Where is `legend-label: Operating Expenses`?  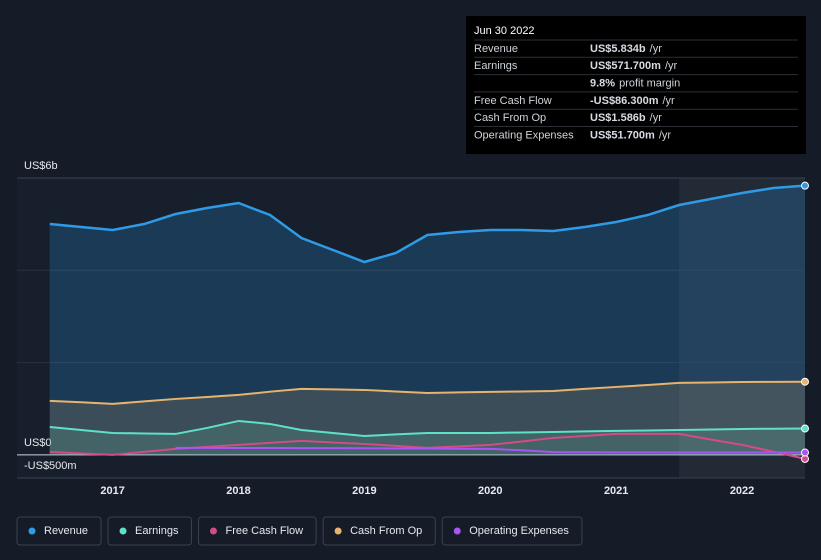
legend-label: Operating Expenses is located at coordinates (519, 531).